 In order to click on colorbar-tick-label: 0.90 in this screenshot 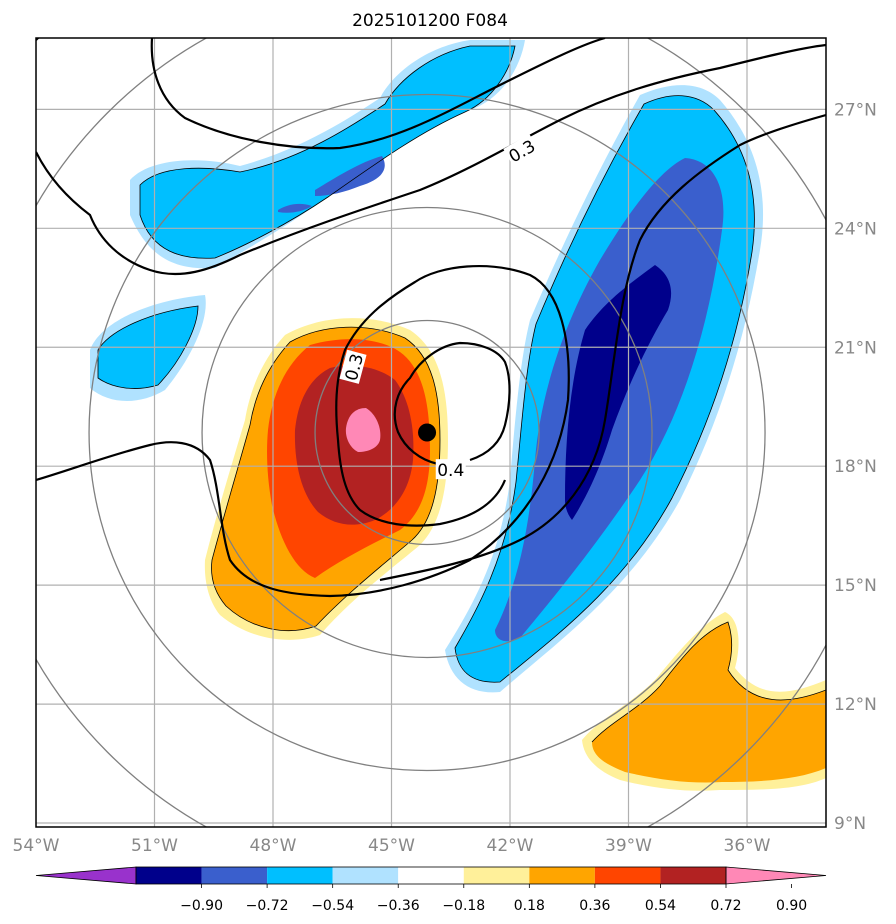, I will do `click(791, 906)`.